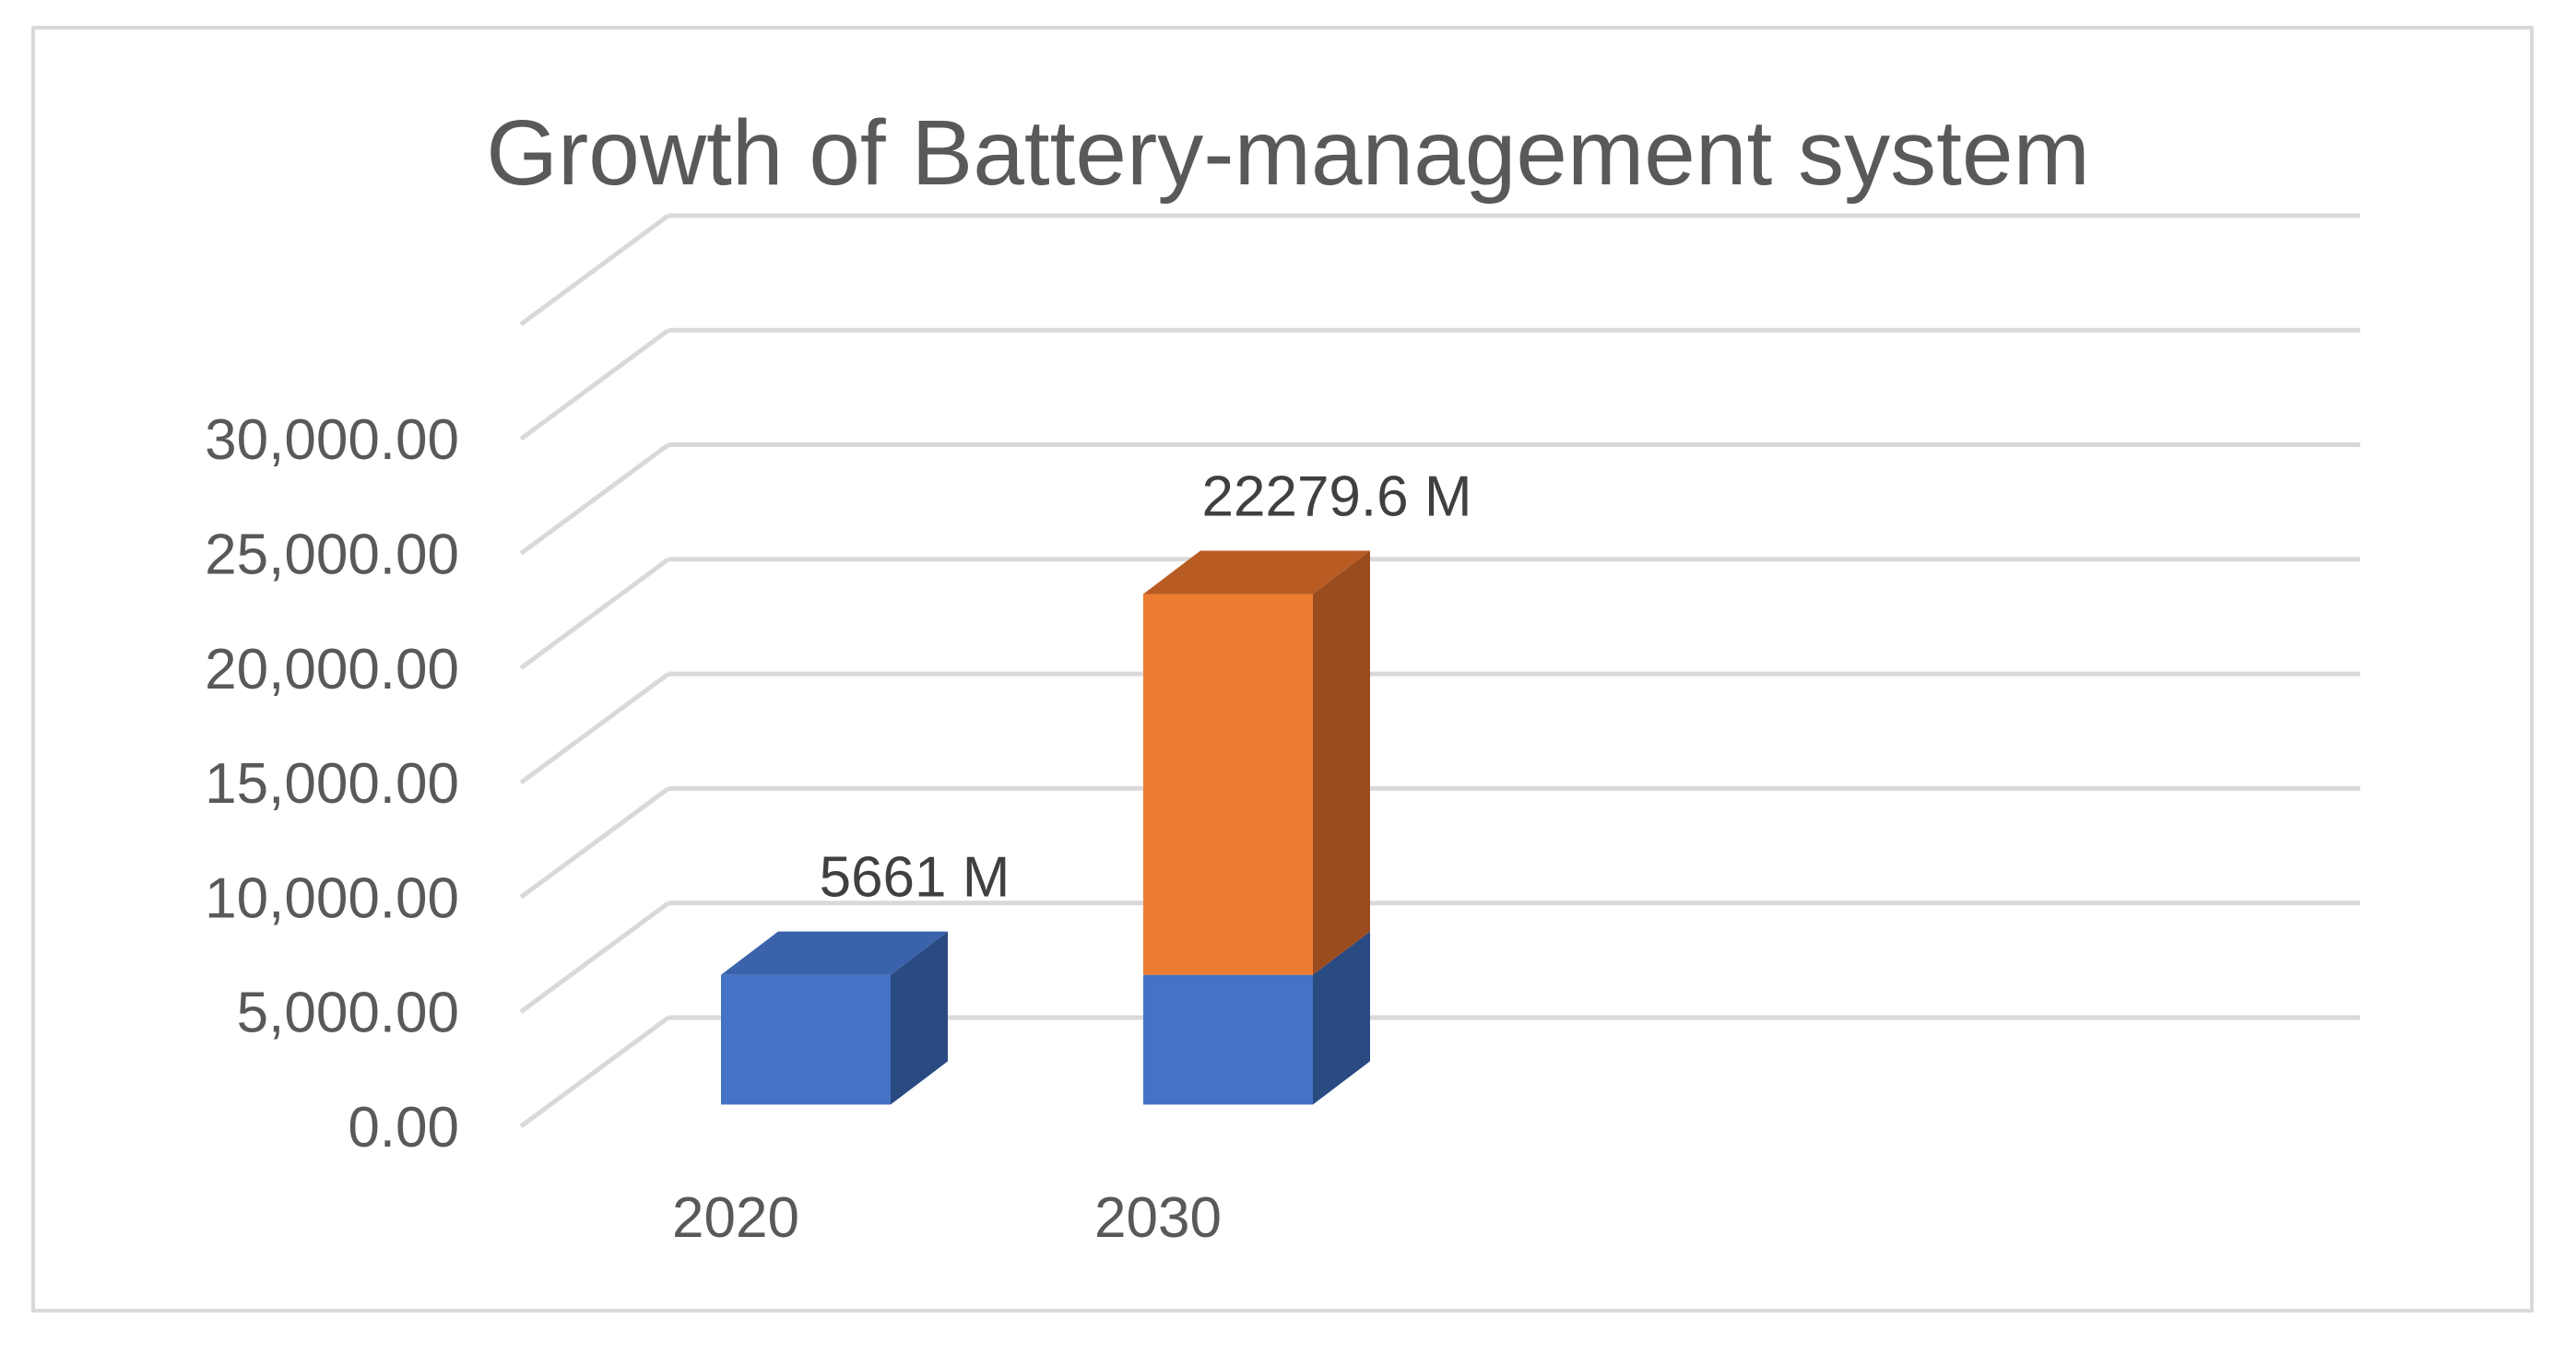 The height and width of the screenshot is (1354, 2576). I want to click on x-tick-label: 2020, so click(735, 1218).